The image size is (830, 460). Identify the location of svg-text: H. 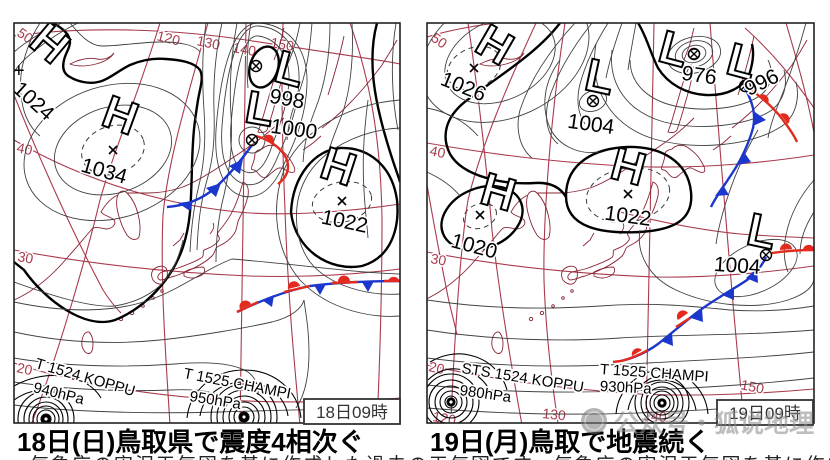
(629, 166).